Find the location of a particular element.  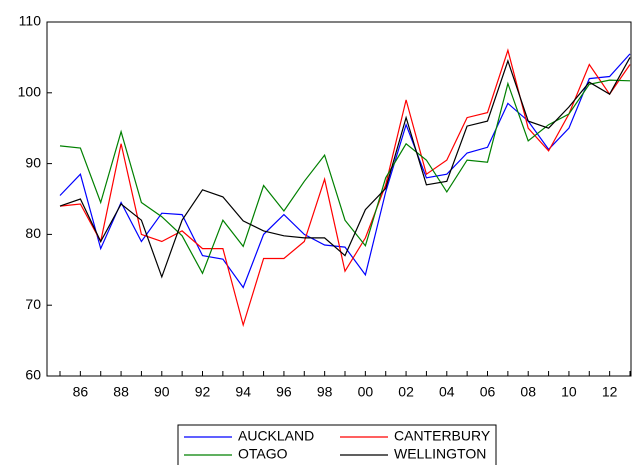

legend-label: OTAGO is located at coordinates (263, 454).